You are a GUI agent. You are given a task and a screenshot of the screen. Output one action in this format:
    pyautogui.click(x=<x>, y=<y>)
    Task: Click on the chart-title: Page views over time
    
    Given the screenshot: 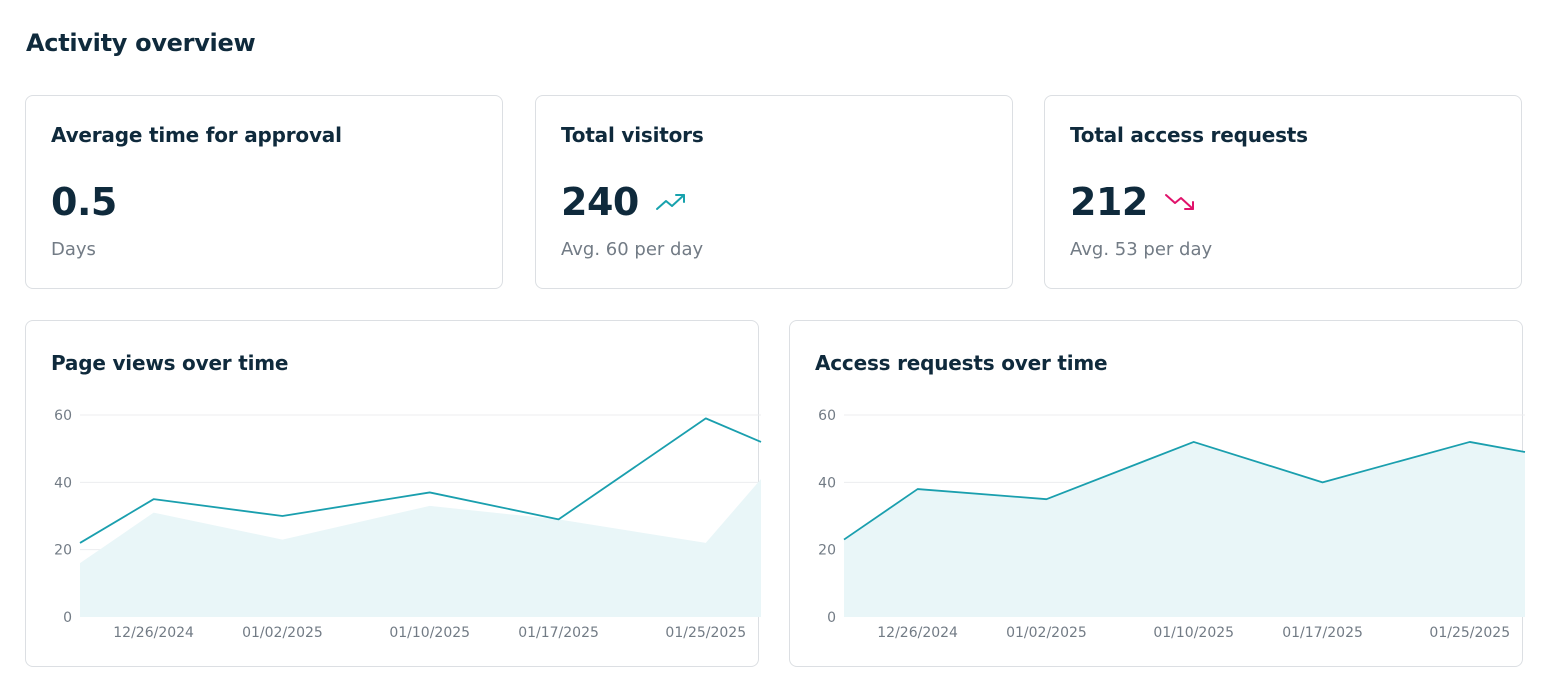 What is the action you would take?
    pyautogui.click(x=170, y=363)
    